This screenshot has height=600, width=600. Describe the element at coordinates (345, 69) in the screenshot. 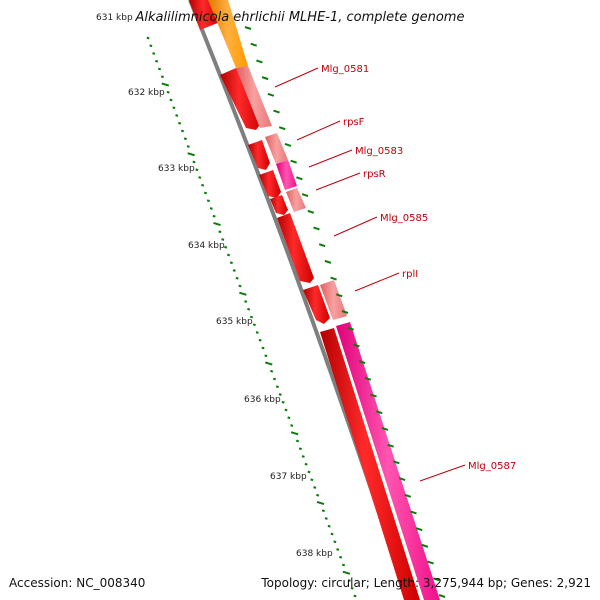

I see `gene-label-mlg-0581: Mlg_0581` at that location.